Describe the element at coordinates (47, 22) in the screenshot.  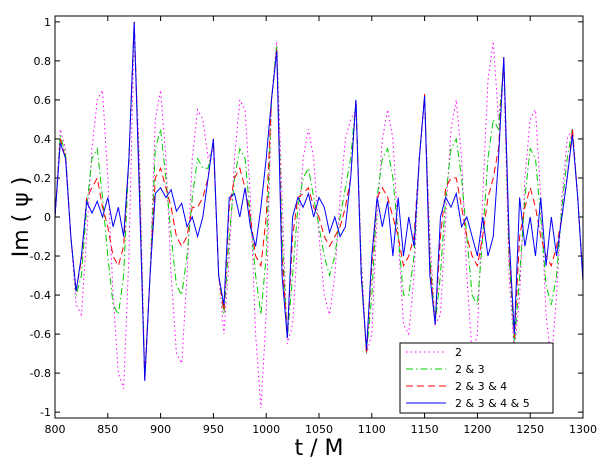
I see `y-tick-label: 1` at that location.